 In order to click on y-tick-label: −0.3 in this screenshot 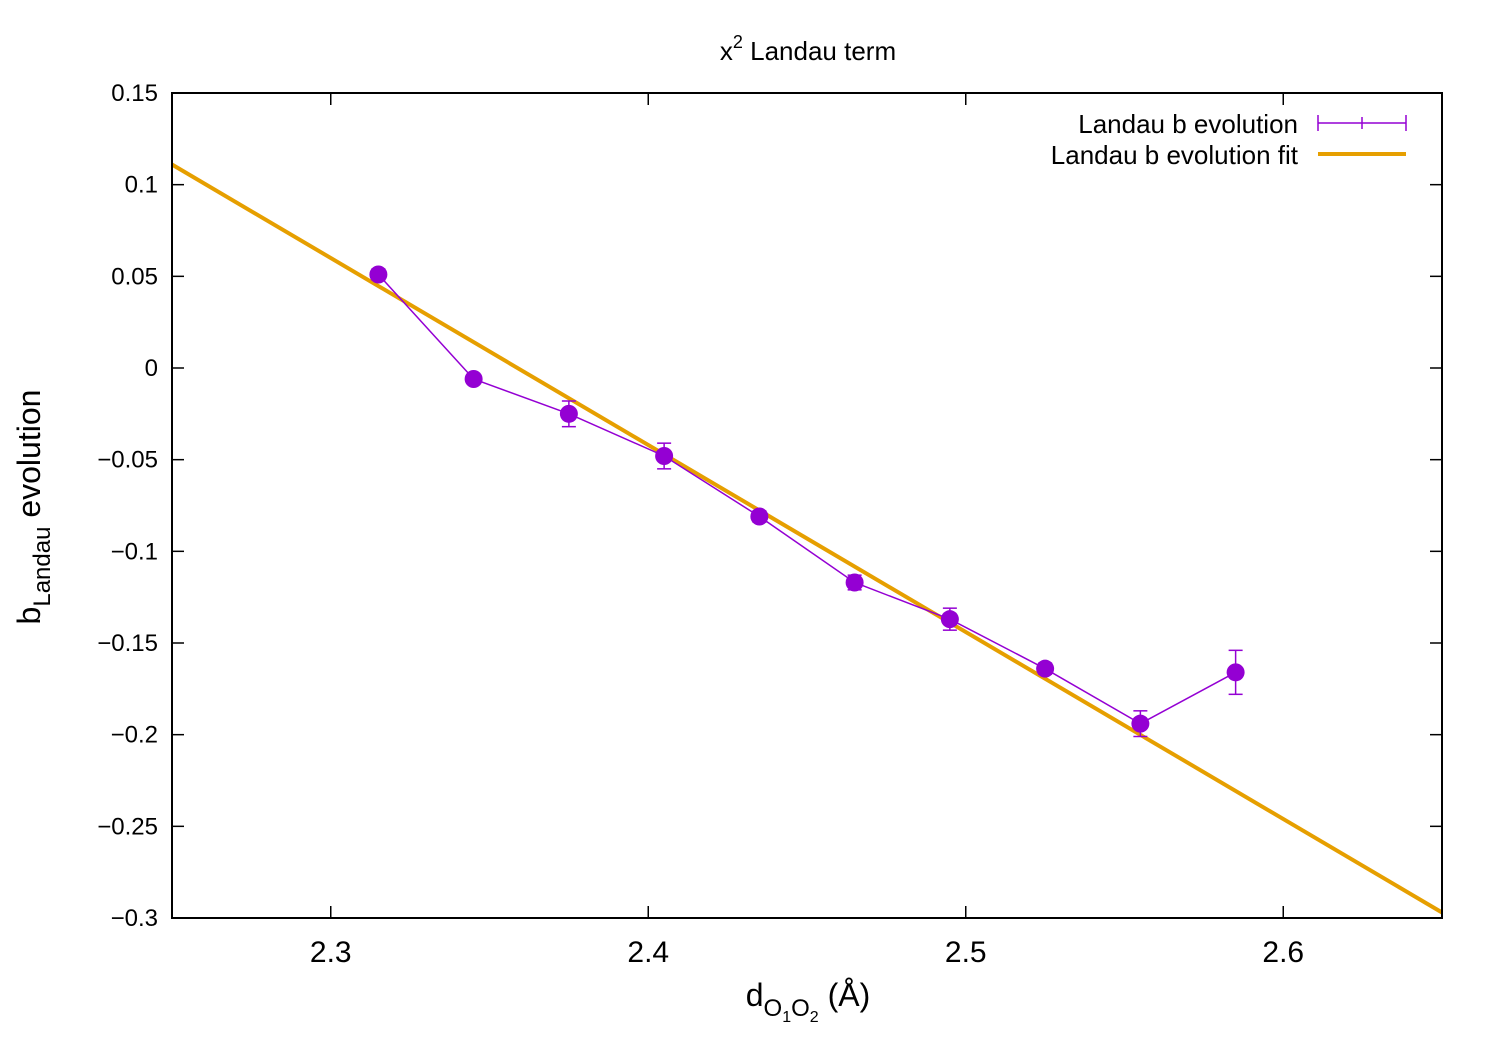, I will do `click(134, 918)`.